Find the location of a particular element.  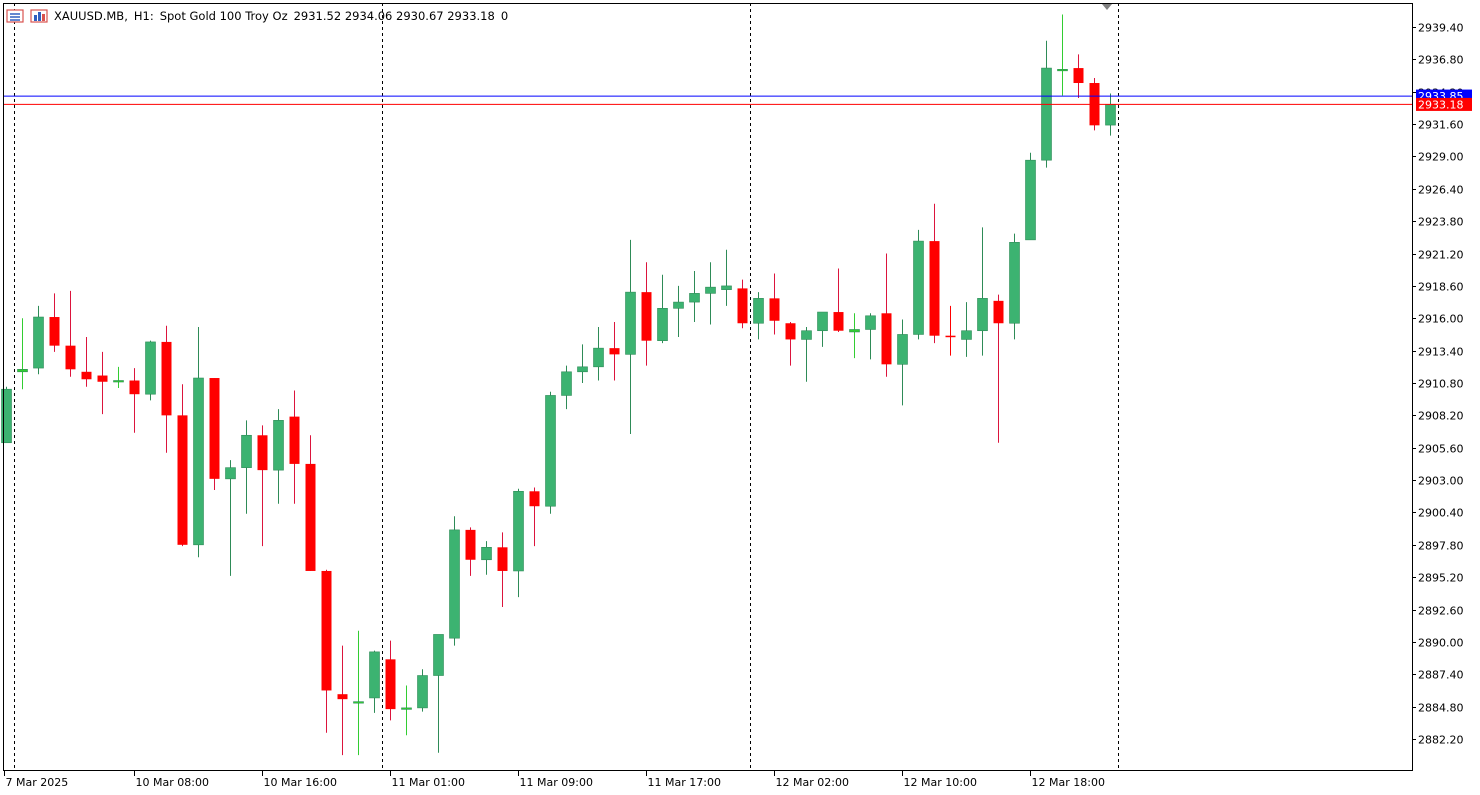

chart-stats-icon is located at coordinates (39, 16).